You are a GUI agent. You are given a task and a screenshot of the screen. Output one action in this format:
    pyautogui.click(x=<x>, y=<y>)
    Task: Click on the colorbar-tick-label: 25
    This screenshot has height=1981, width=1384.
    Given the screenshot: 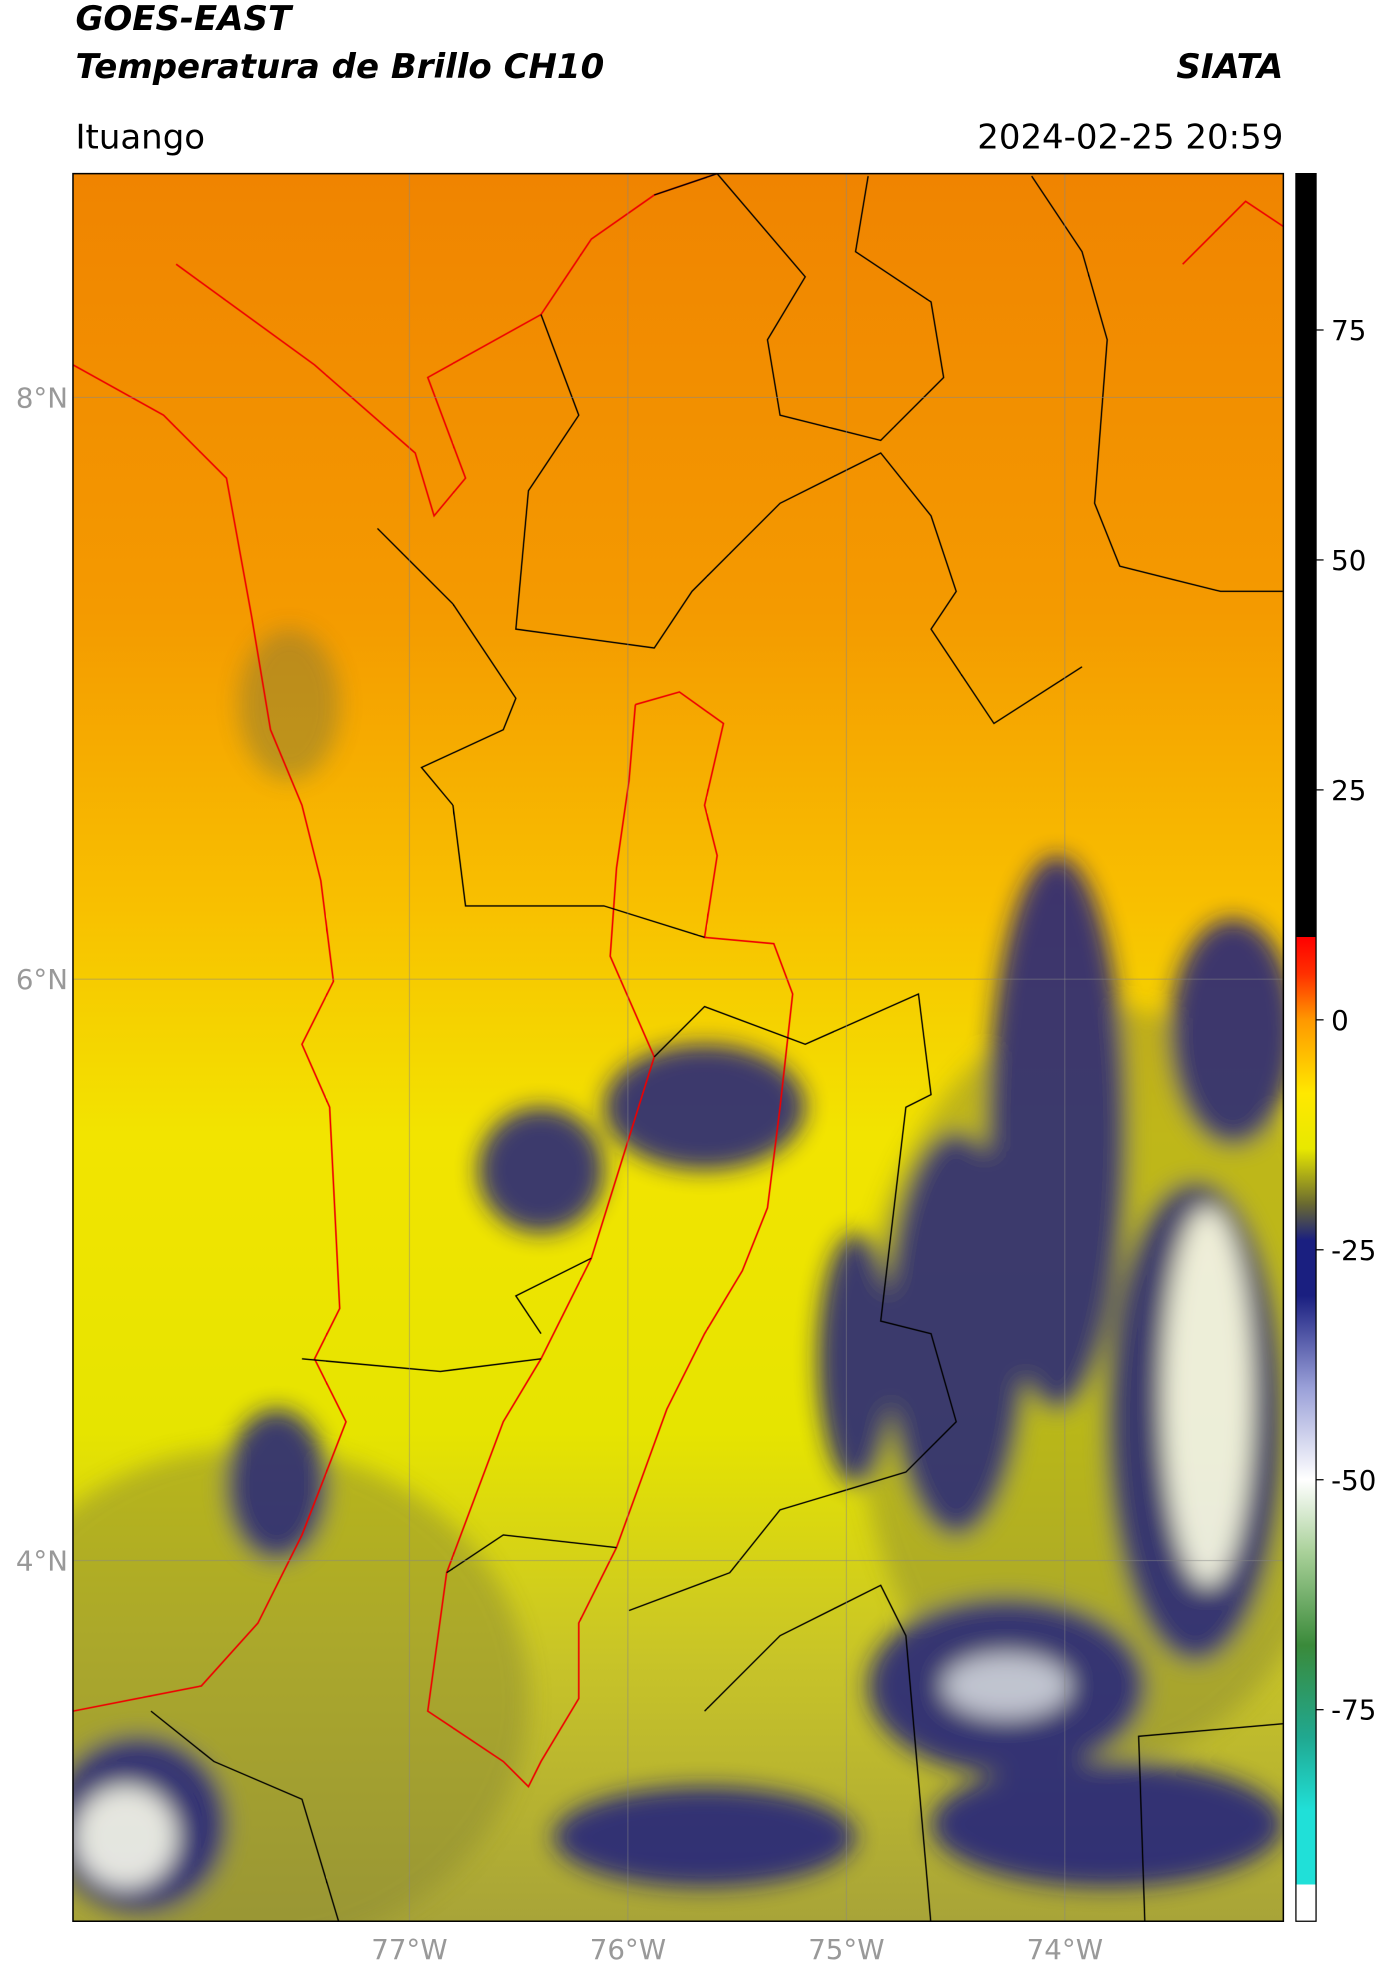 What is the action you would take?
    pyautogui.click(x=1348, y=790)
    